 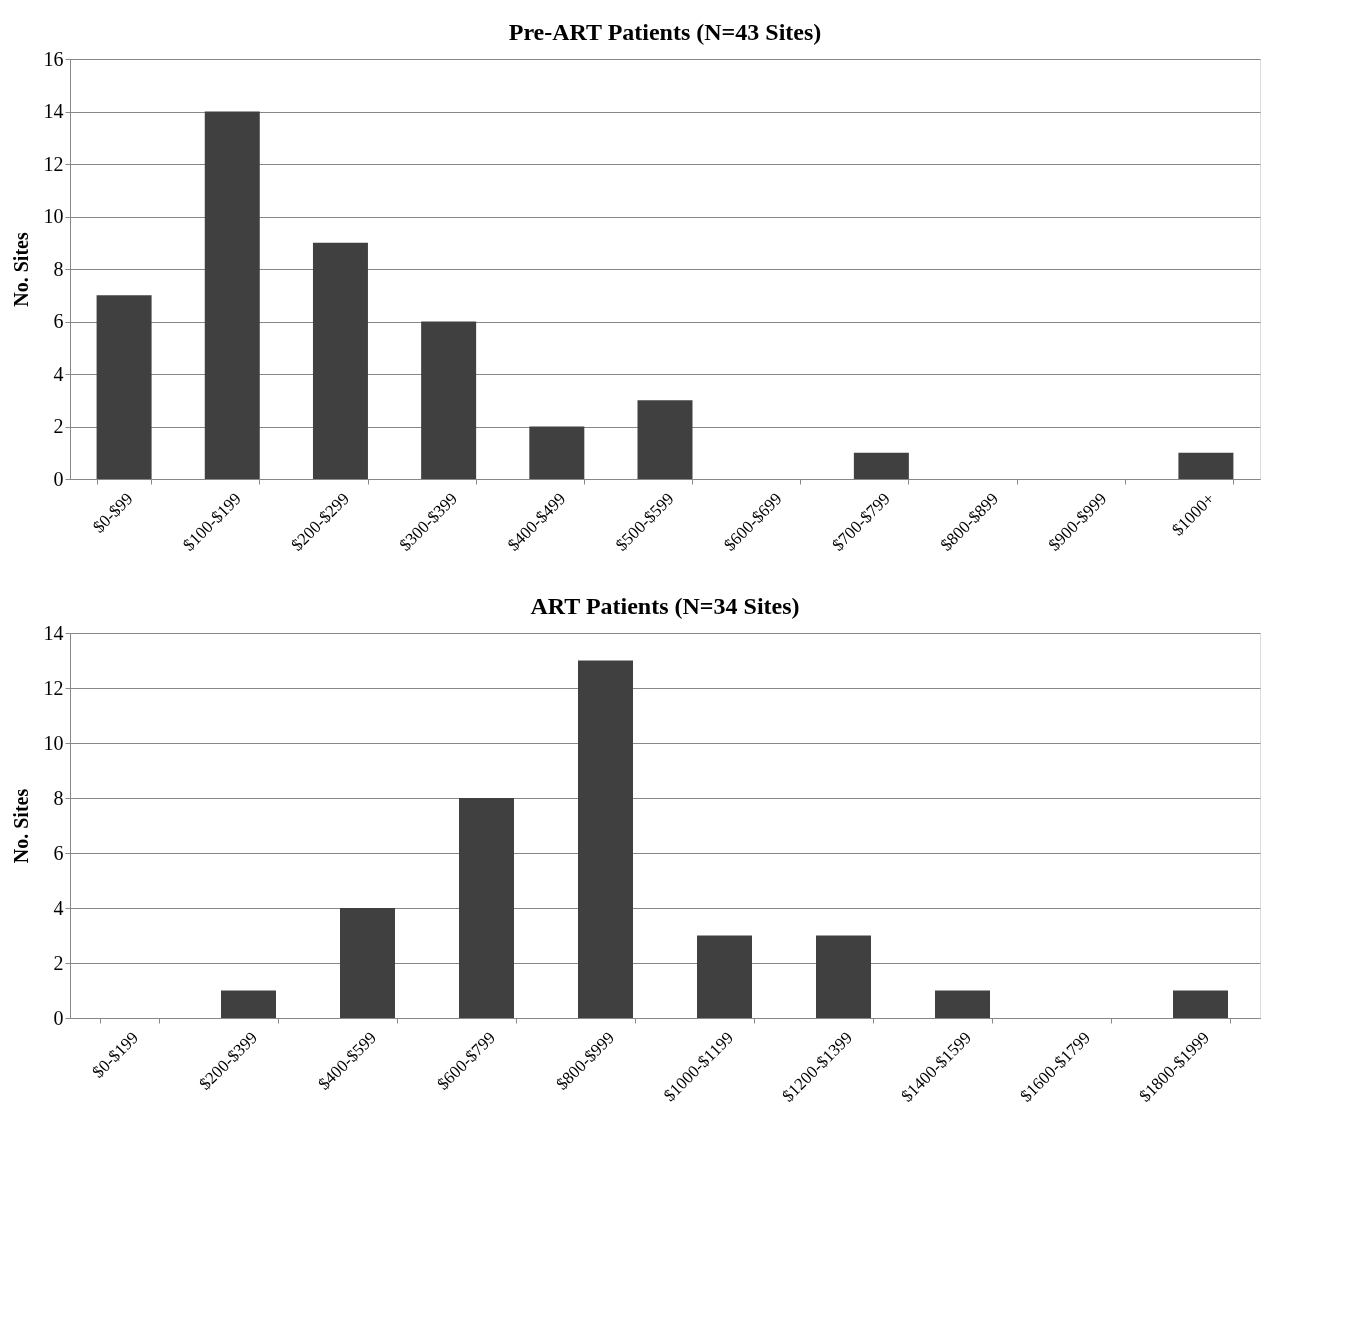 What do you see at coordinates (665, 606) in the screenshot?
I see `chart-title: ART Patients (N=34 Sites)` at bounding box center [665, 606].